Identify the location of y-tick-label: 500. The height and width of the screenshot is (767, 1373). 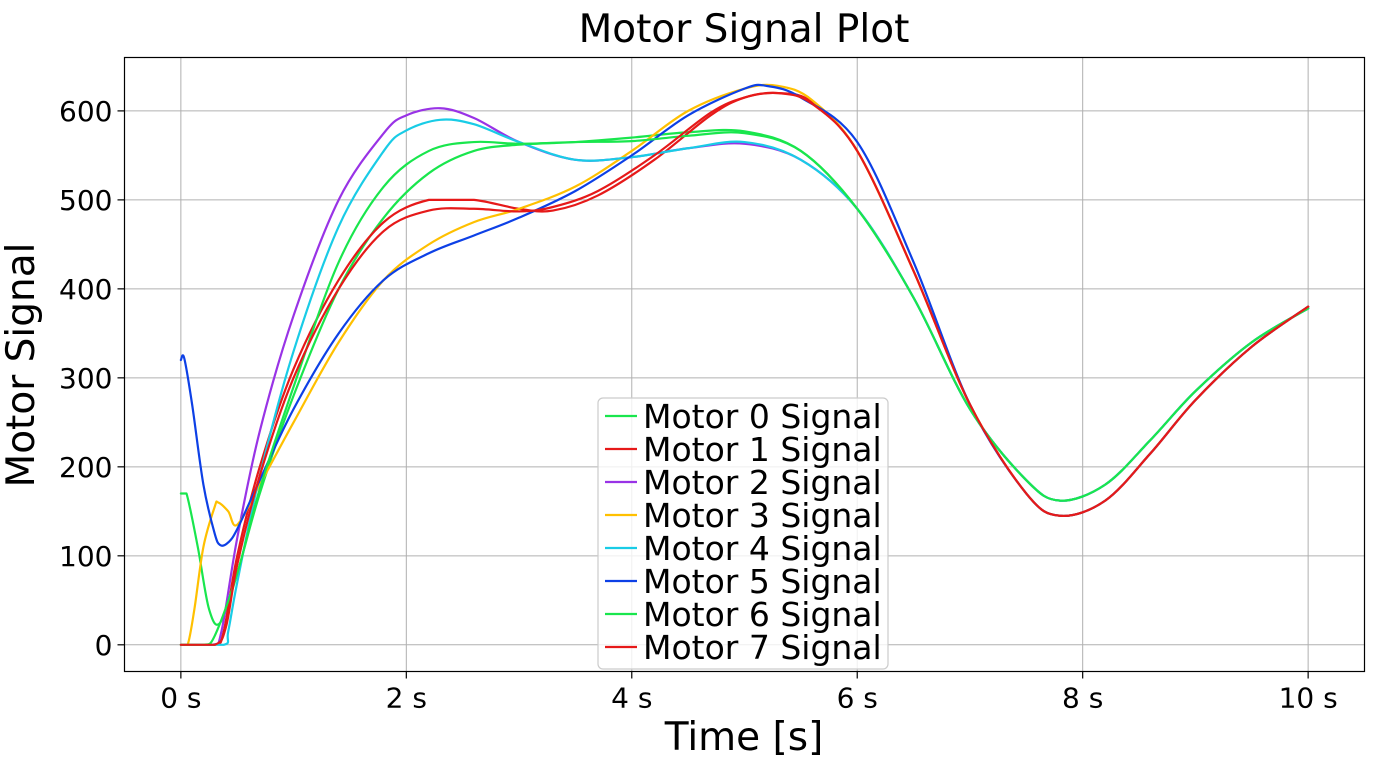
(85, 200).